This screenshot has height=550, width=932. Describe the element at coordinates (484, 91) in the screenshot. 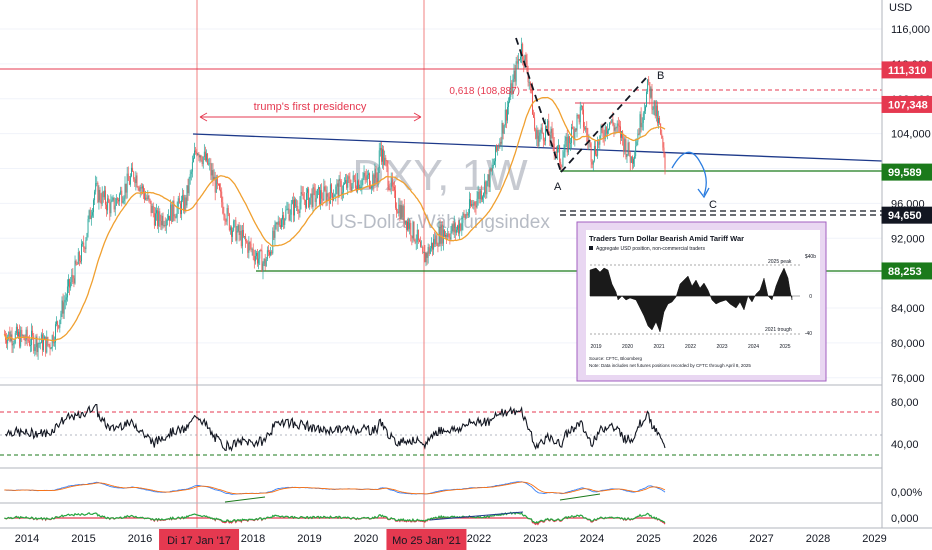

I see `fib-label: 0,618 (108,887)` at that location.